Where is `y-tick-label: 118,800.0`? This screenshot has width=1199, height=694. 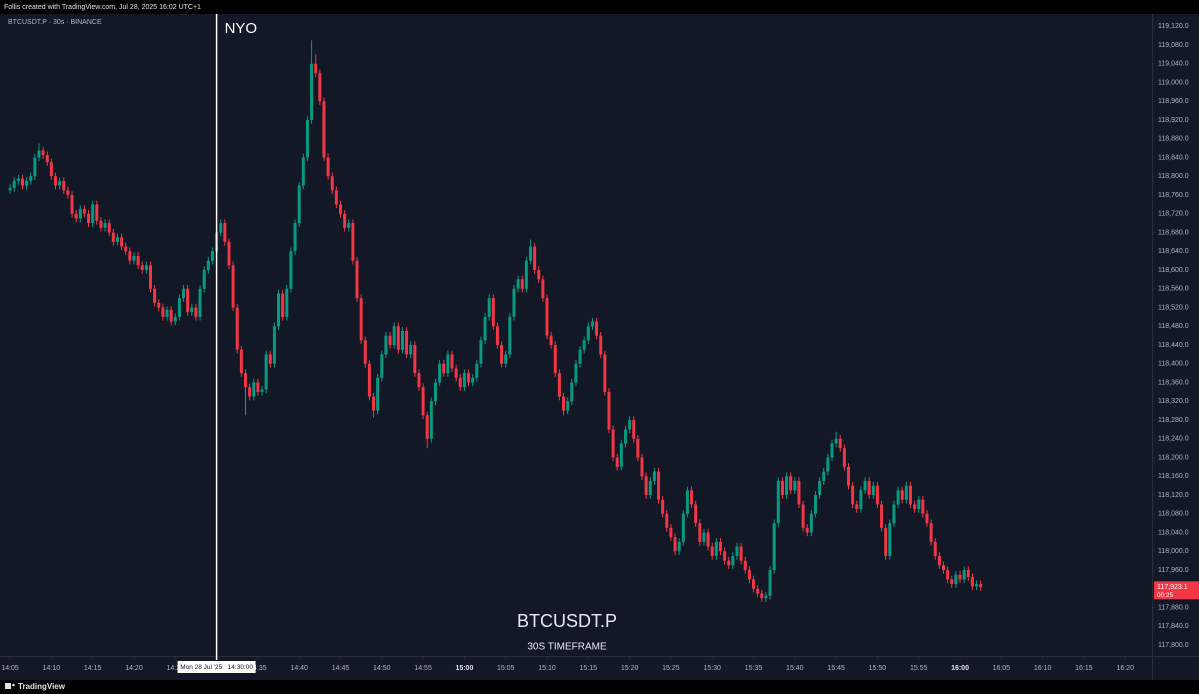
y-tick-label: 118,800.0 is located at coordinates (1173, 176).